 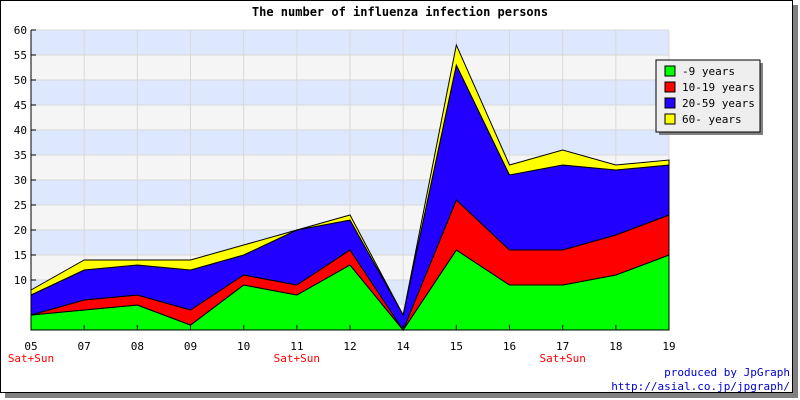 What do you see at coordinates (20, 230) in the screenshot?
I see `y-tick-label: 20` at bounding box center [20, 230].